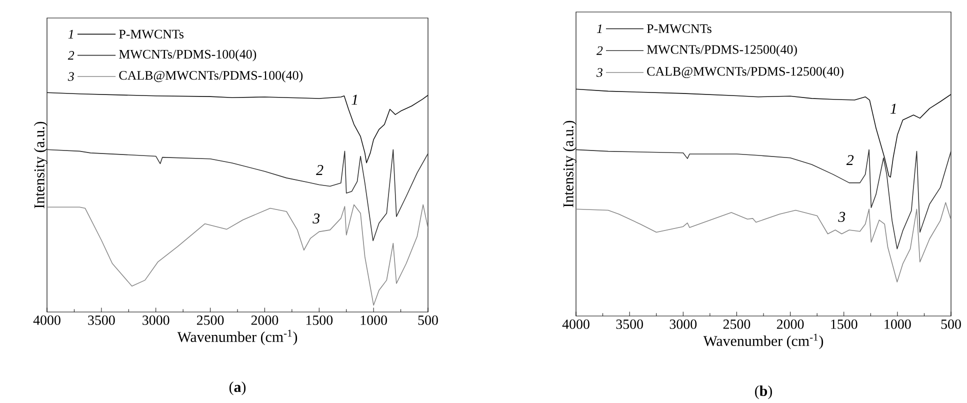 Image resolution: width=967 pixels, height=403 pixels. Describe the element at coordinates (237, 389) in the screenshot. I see `text: (a)` at that location.